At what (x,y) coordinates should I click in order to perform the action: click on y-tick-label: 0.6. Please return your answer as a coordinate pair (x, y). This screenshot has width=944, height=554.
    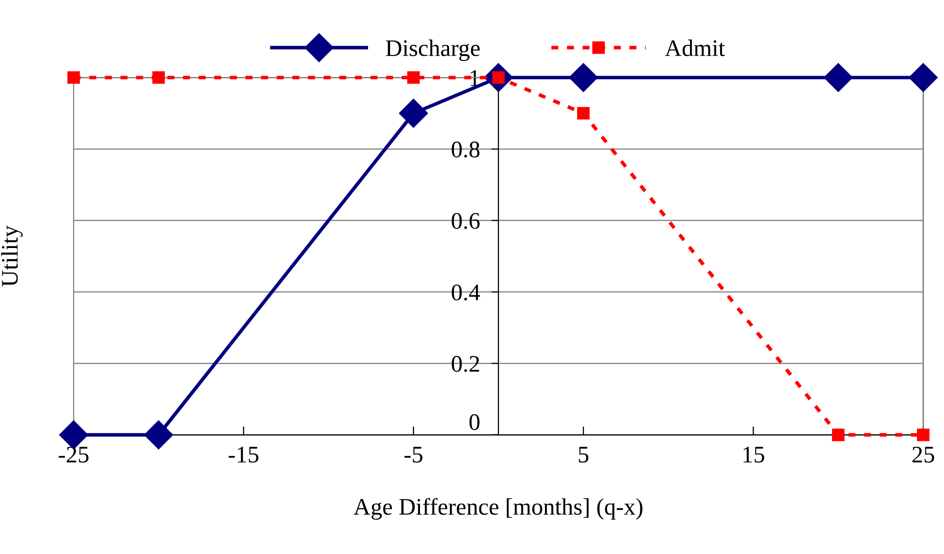
    Looking at the image, I should click on (466, 221).